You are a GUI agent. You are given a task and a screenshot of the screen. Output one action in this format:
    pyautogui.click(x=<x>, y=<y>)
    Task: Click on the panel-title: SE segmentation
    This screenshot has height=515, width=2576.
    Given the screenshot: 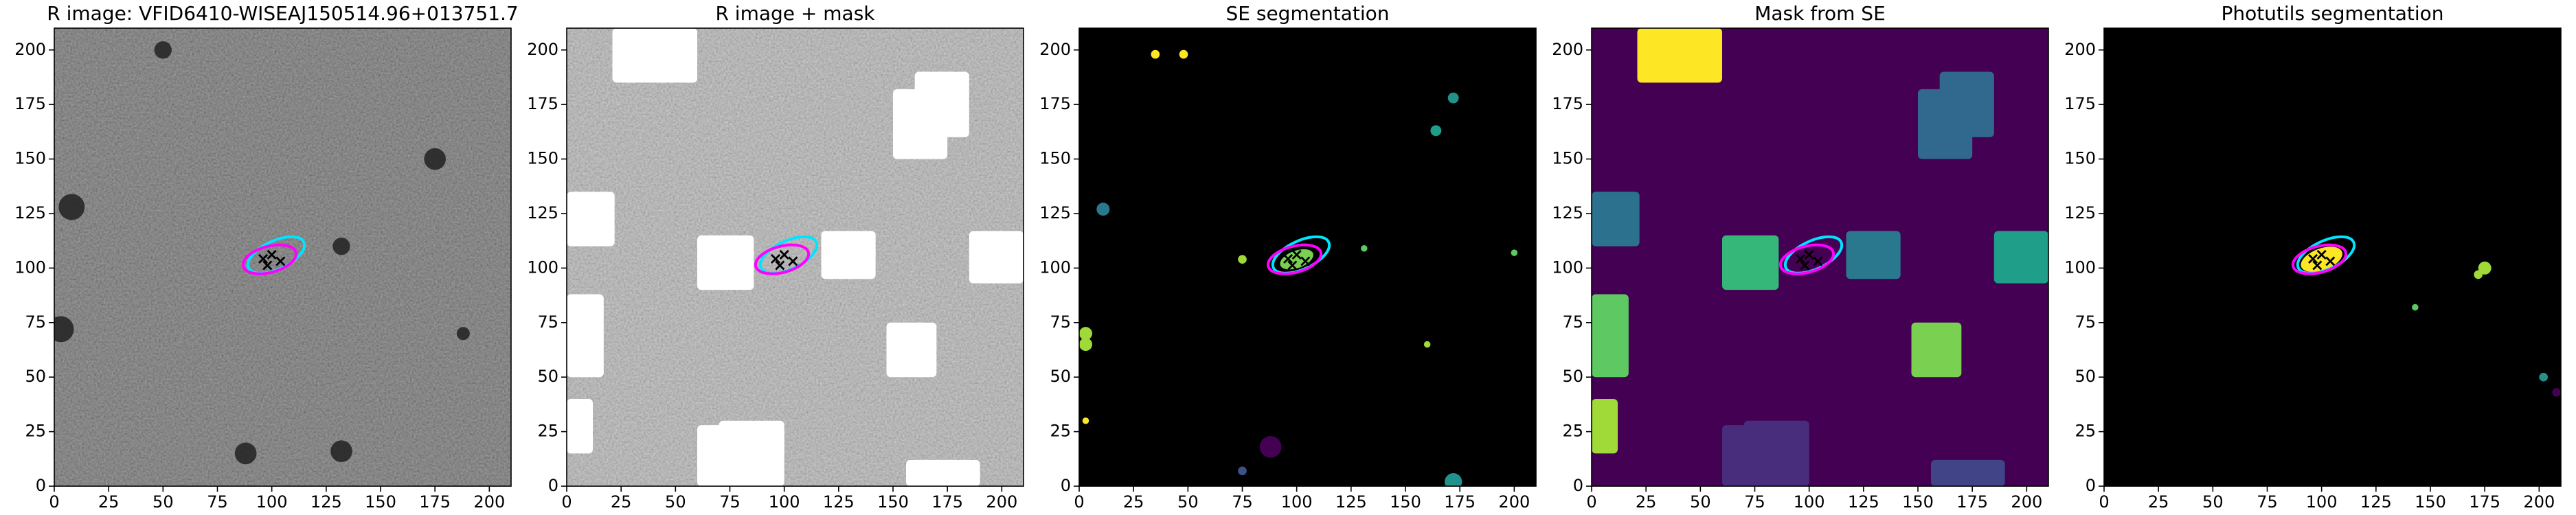 What is the action you would take?
    pyautogui.click(x=1308, y=13)
    